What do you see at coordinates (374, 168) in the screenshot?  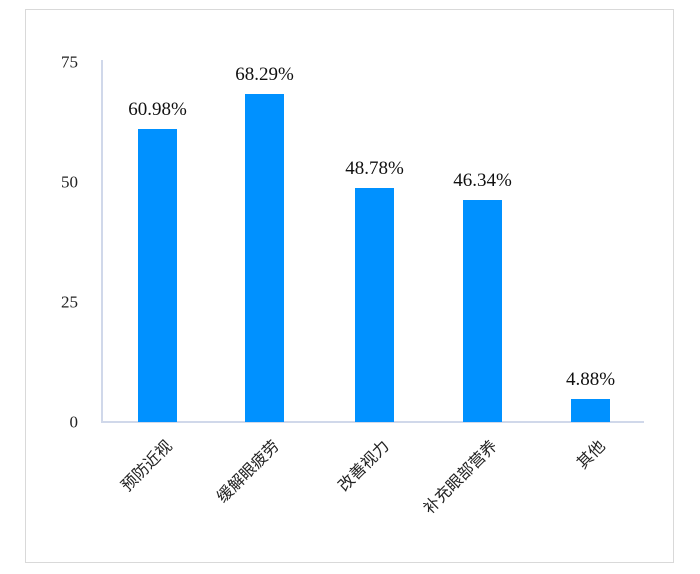 I see `bar-value-label: 48.78%` at bounding box center [374, 168].